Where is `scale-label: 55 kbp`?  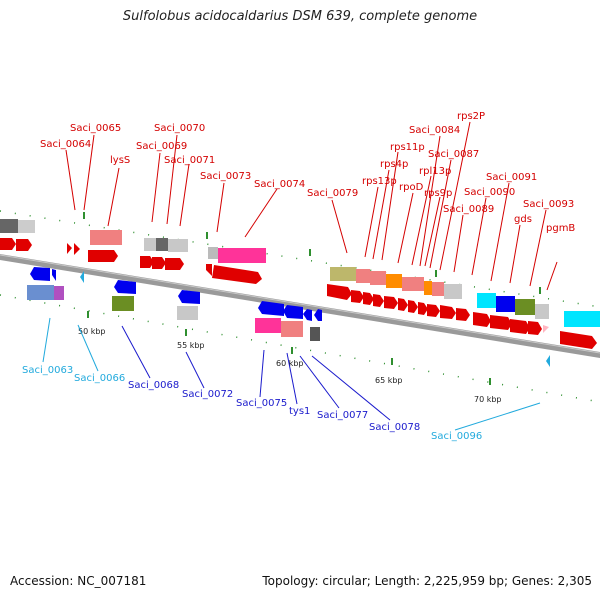 scale-label: 55 kbp is located at coordinates (191, 345).